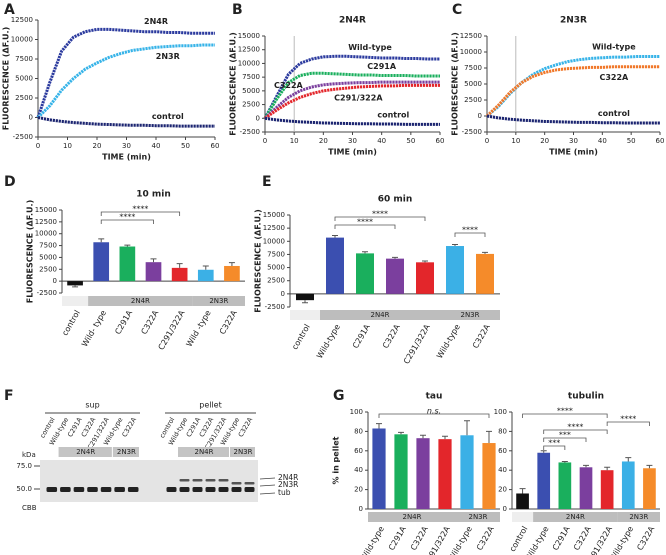 This screenshot has width=666, height=555. What do you see at coordinates (358, 490) in the screenshot?
I see `y-tick-label: 20` at bounding box center [358, 490].